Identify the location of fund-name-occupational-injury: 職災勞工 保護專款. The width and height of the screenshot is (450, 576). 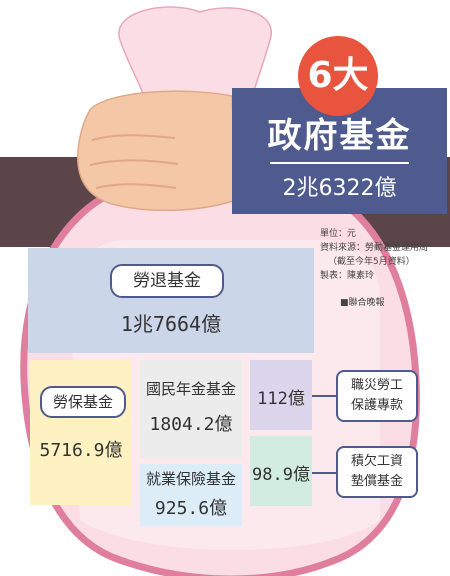
(377, 396).